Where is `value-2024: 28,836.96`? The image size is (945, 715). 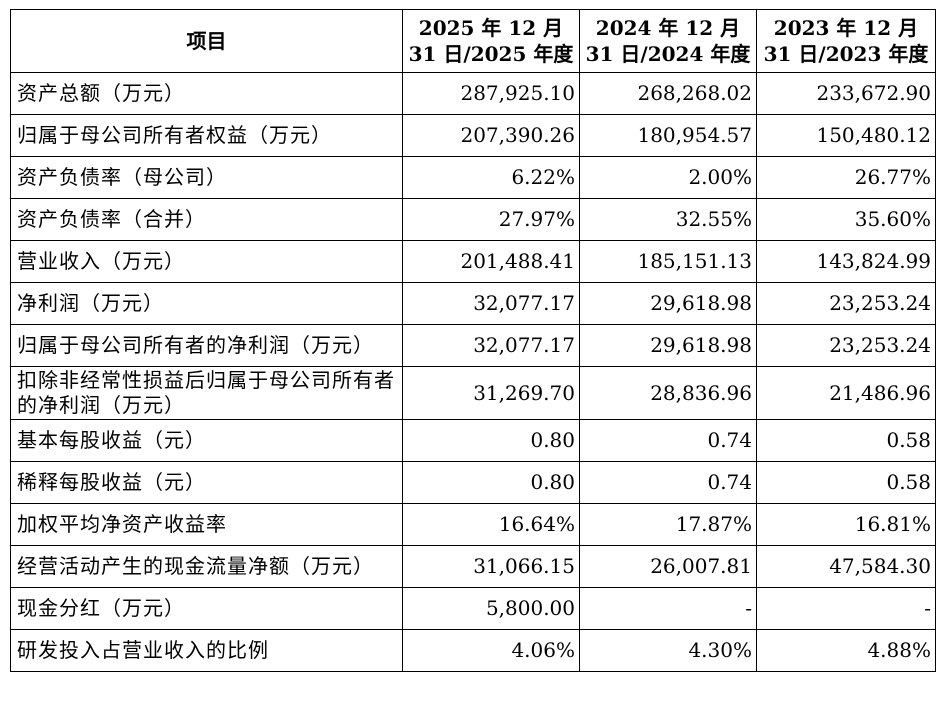 value-2024: 28,836.96 is located at coordinates (668, 393).